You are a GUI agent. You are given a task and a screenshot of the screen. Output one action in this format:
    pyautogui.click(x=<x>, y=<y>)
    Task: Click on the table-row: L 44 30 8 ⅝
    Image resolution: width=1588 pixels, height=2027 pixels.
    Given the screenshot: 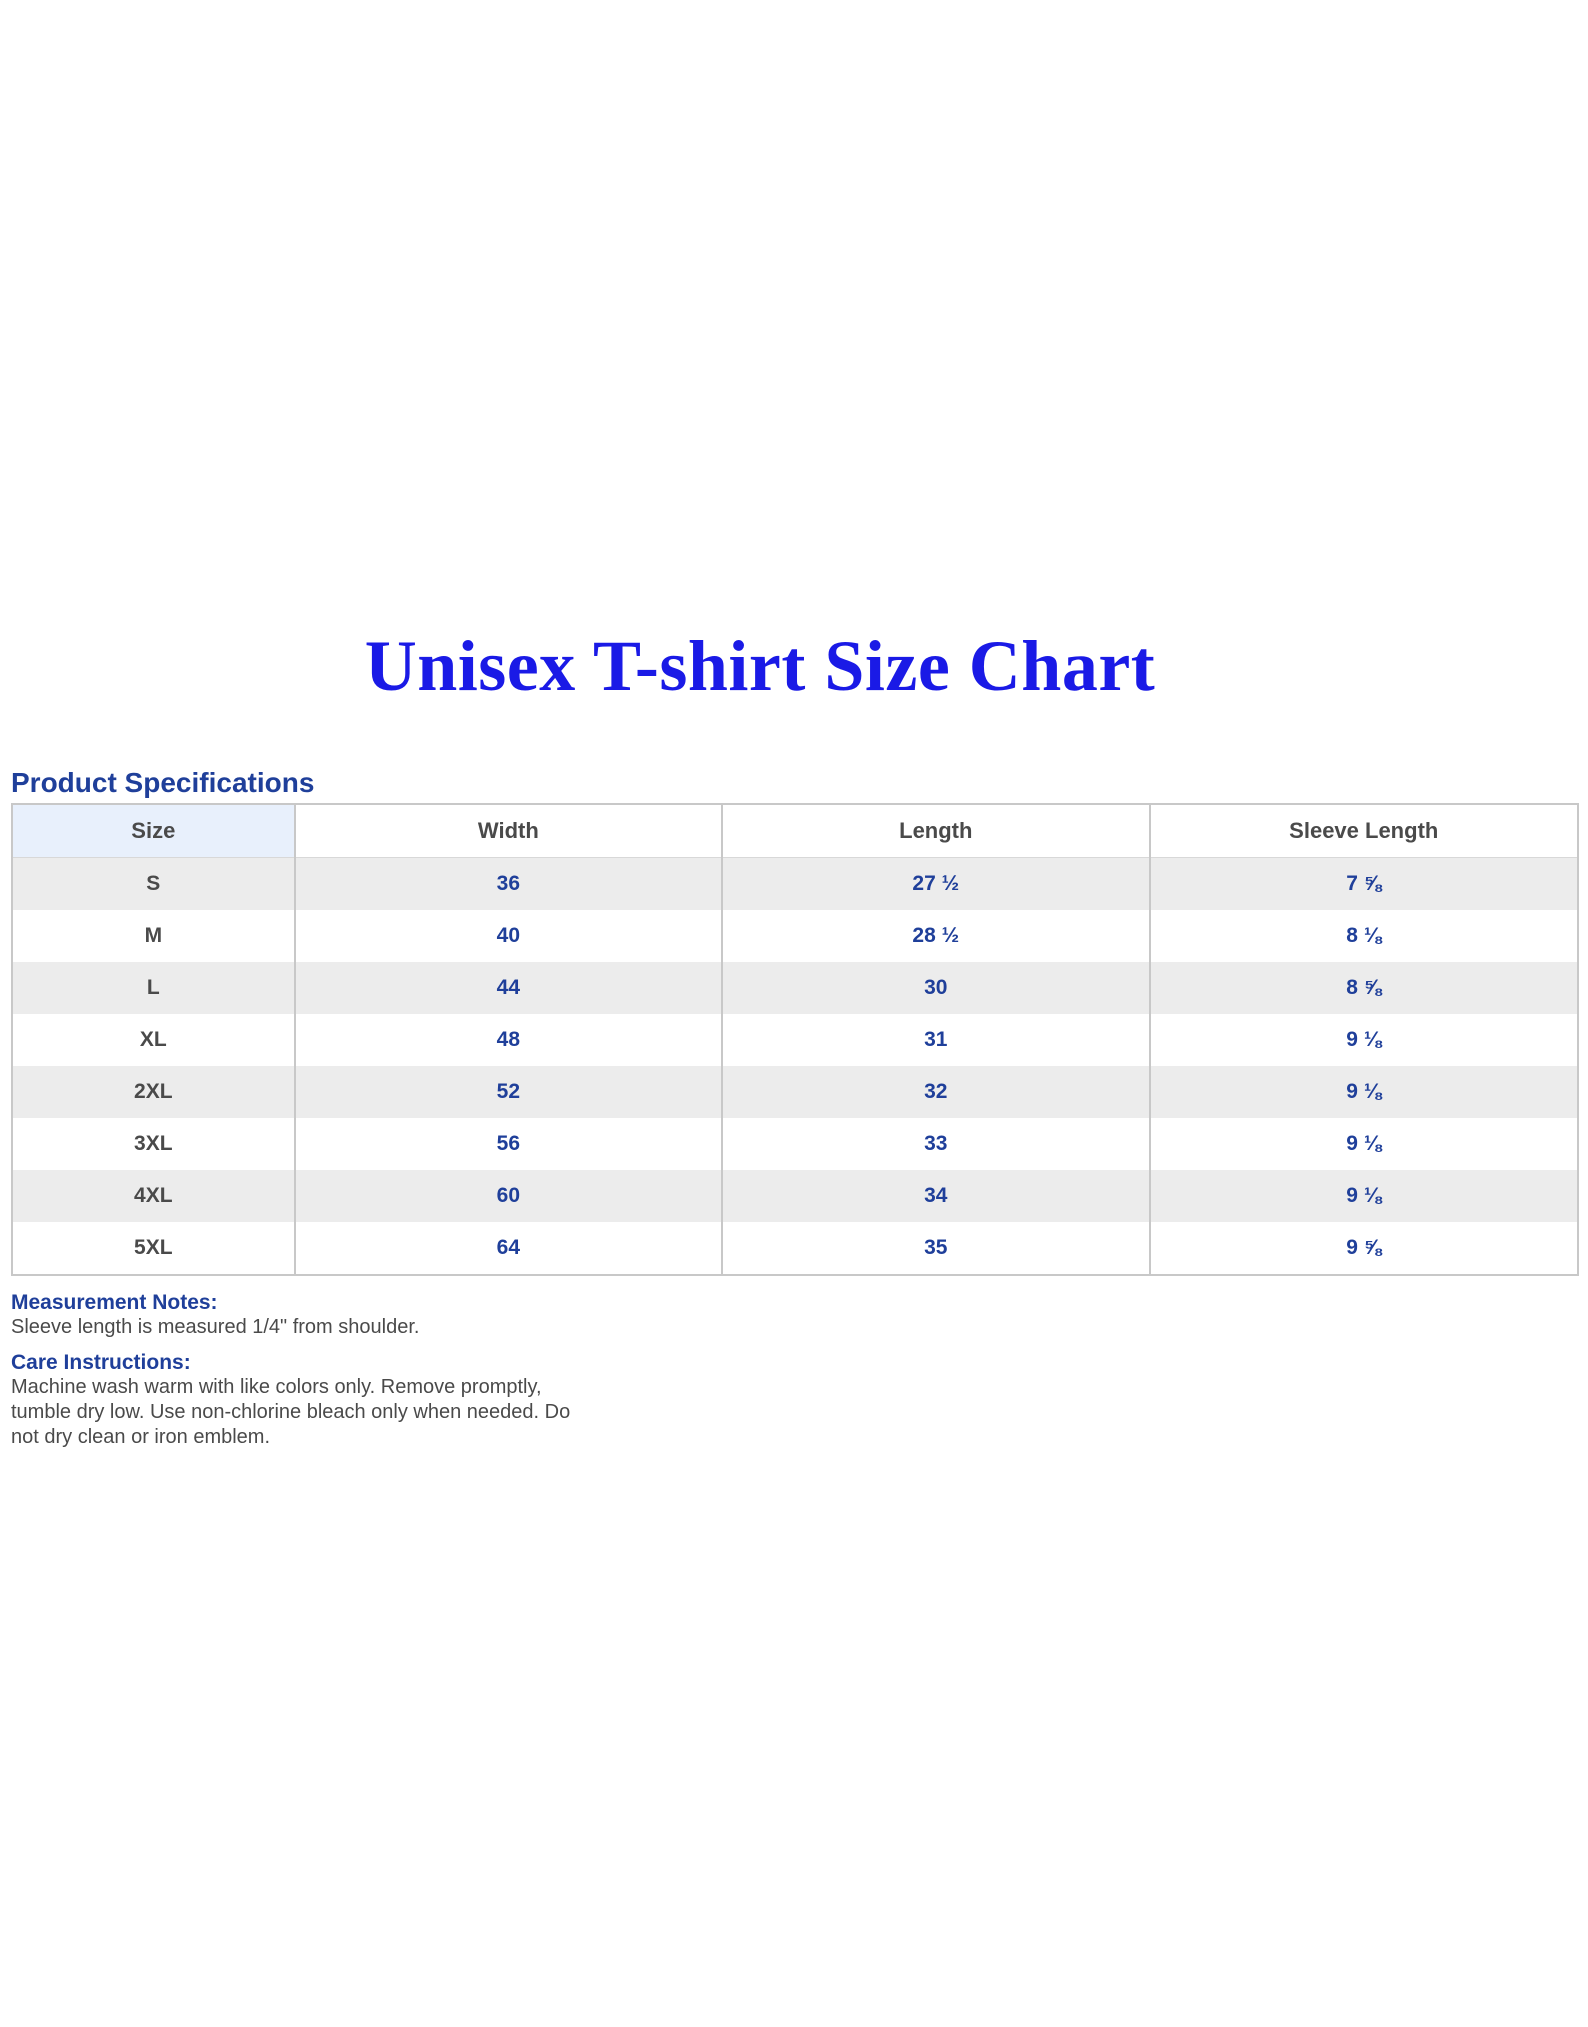 What is the action you would take?
    pyautogui.click(x=795, y=988)
    